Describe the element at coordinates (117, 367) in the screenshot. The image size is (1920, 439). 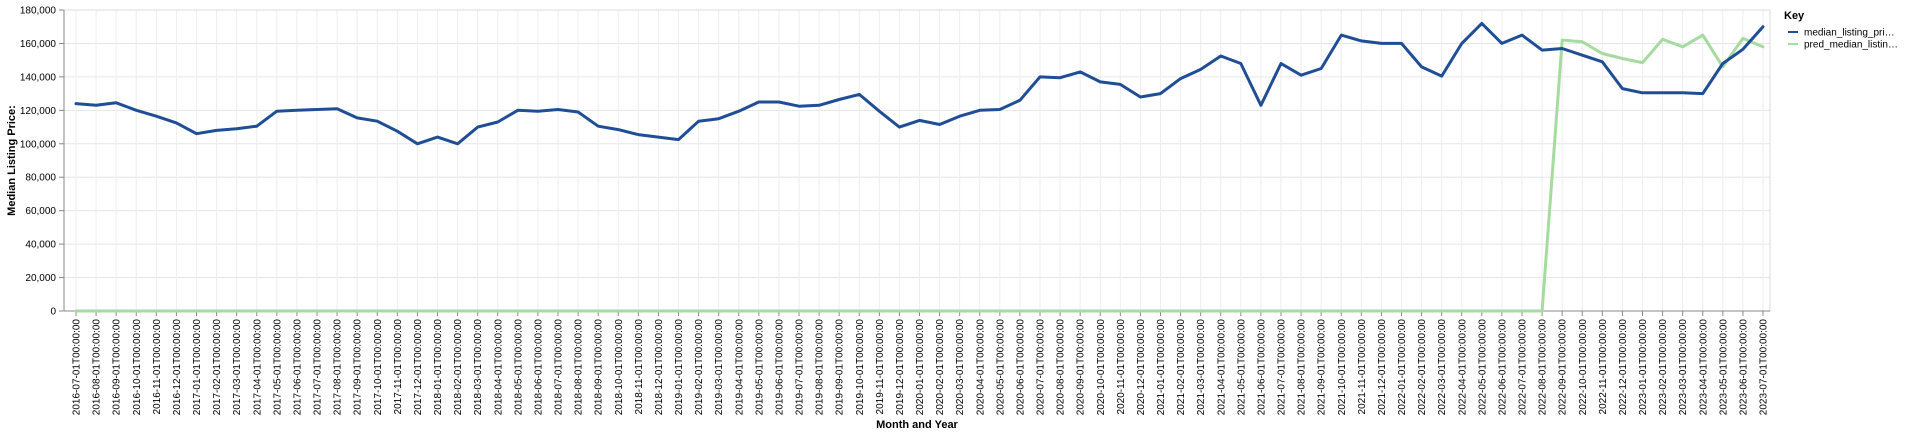
I see `x-tick-label: 2016-09-01T00:00:00` at that location.